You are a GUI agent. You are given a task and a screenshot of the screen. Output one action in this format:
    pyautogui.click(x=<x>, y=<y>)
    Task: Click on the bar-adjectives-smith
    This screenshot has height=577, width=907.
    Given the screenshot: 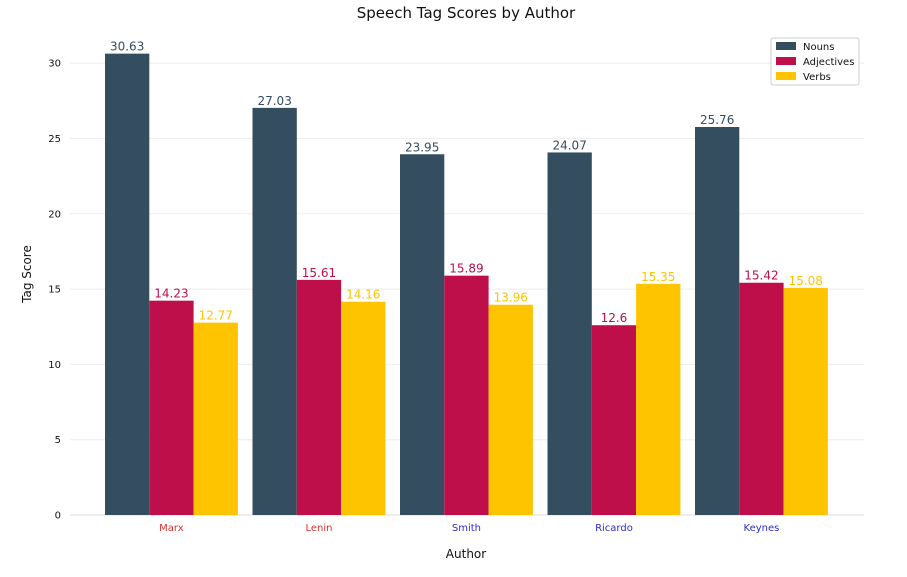 What is the action you would take?
    pyautogui.click(x=466, y=395)
    